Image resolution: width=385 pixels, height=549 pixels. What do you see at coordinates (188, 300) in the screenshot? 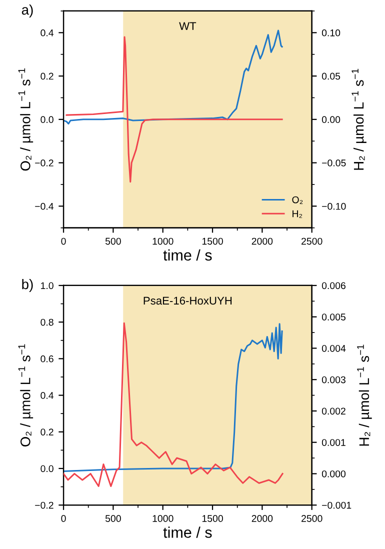
I see `text: PsaE-16-HoxUYH` at bounding box center [188, 300].